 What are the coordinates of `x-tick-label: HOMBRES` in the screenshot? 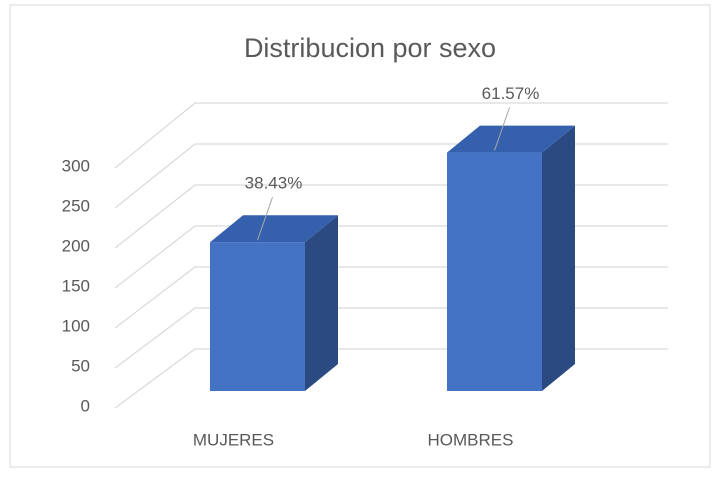 It's located at (471, 439).